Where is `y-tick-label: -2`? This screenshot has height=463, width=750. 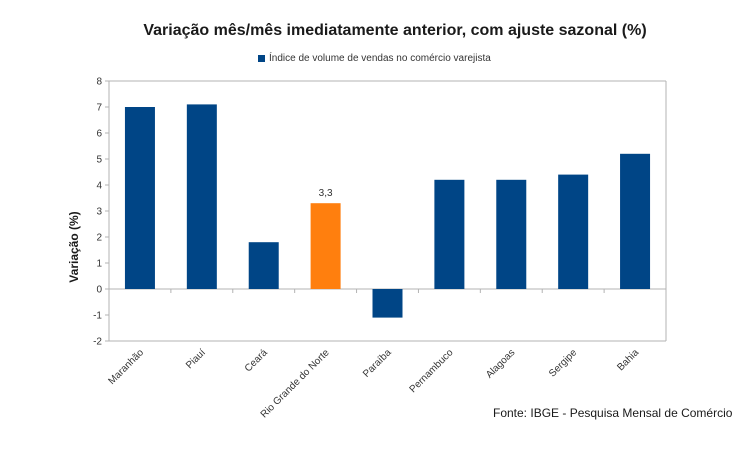 y-tick-label: -2 is located at coordinates (97, 342).